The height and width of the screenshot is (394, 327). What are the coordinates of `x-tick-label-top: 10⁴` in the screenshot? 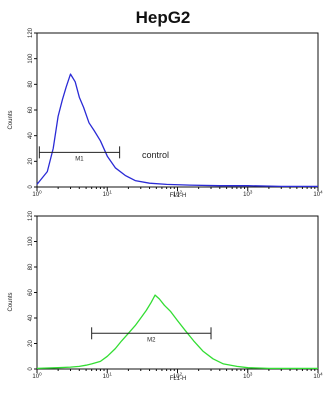 It's located at (318, 194).